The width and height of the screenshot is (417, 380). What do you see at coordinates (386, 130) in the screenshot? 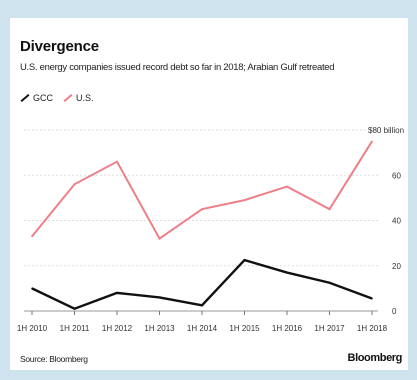
I see `annotation-label: $80 billion` at bounding box center [386, 130].